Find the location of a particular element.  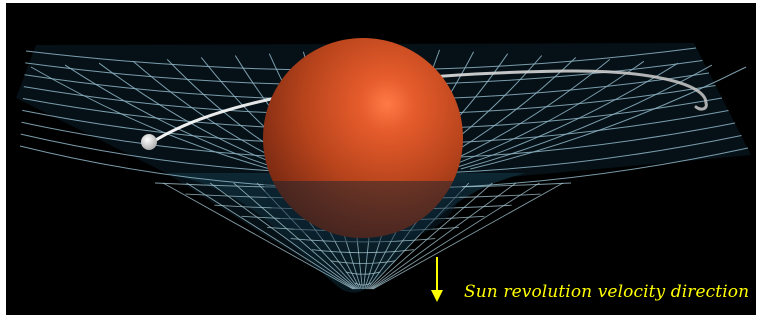

sun-lower-overlay is located at coordinates (363, 212).